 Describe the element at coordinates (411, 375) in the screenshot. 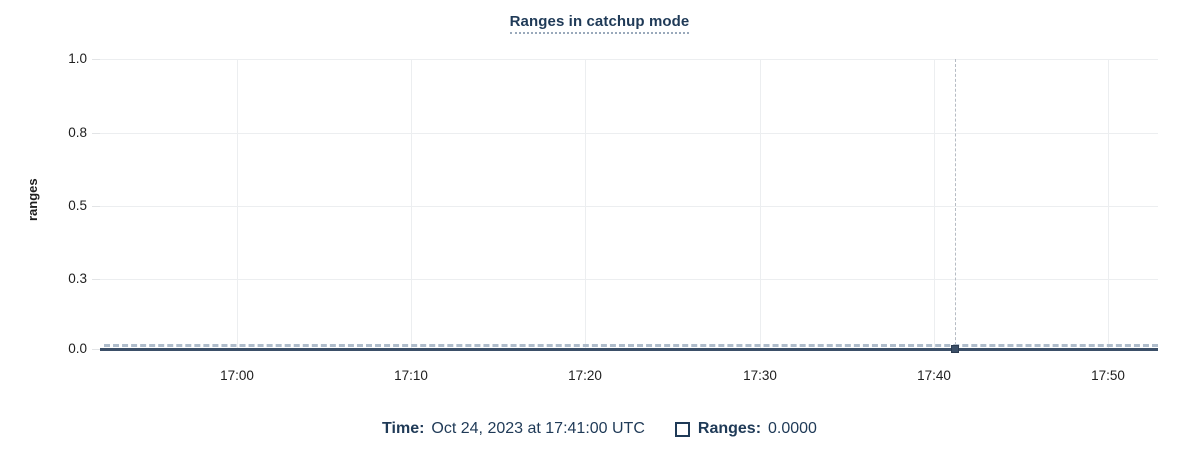

I see `x-tick-label-1710: 17:10` at that location.